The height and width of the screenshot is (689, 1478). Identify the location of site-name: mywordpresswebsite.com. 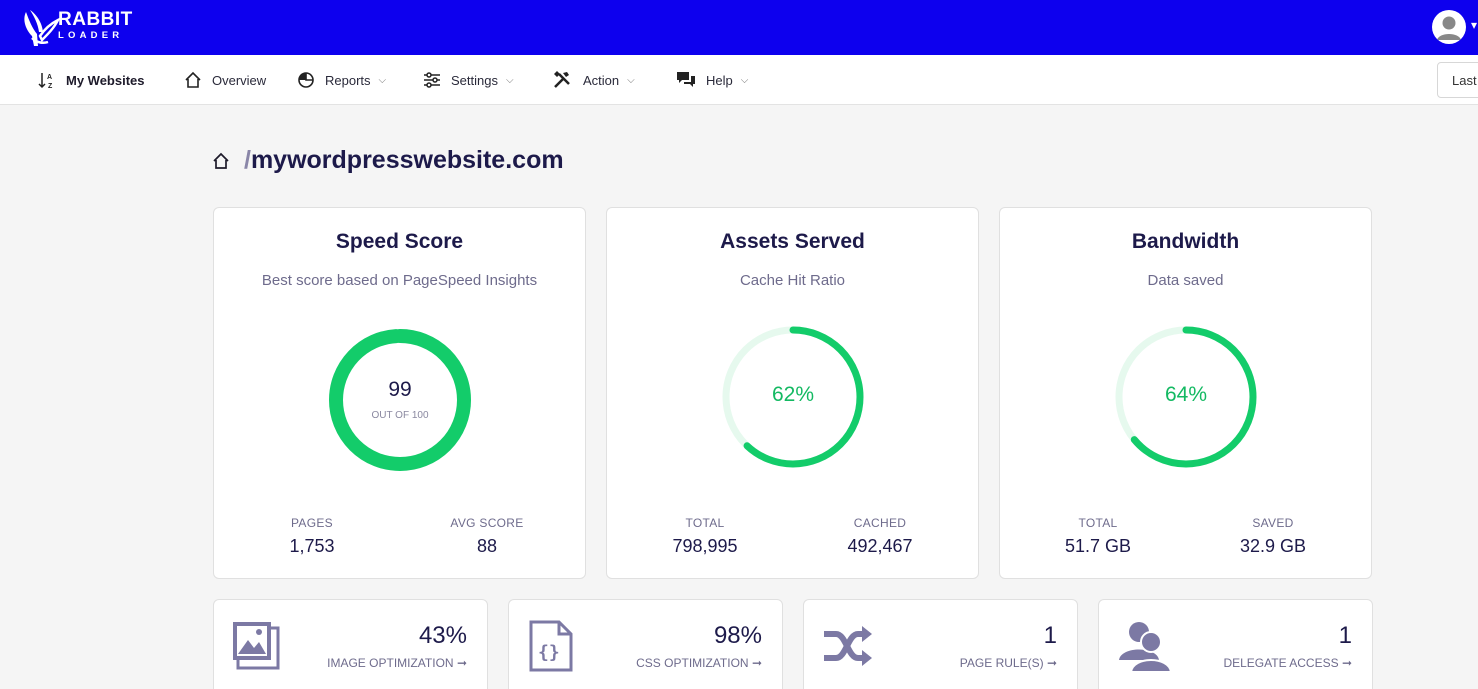
(407, 160).